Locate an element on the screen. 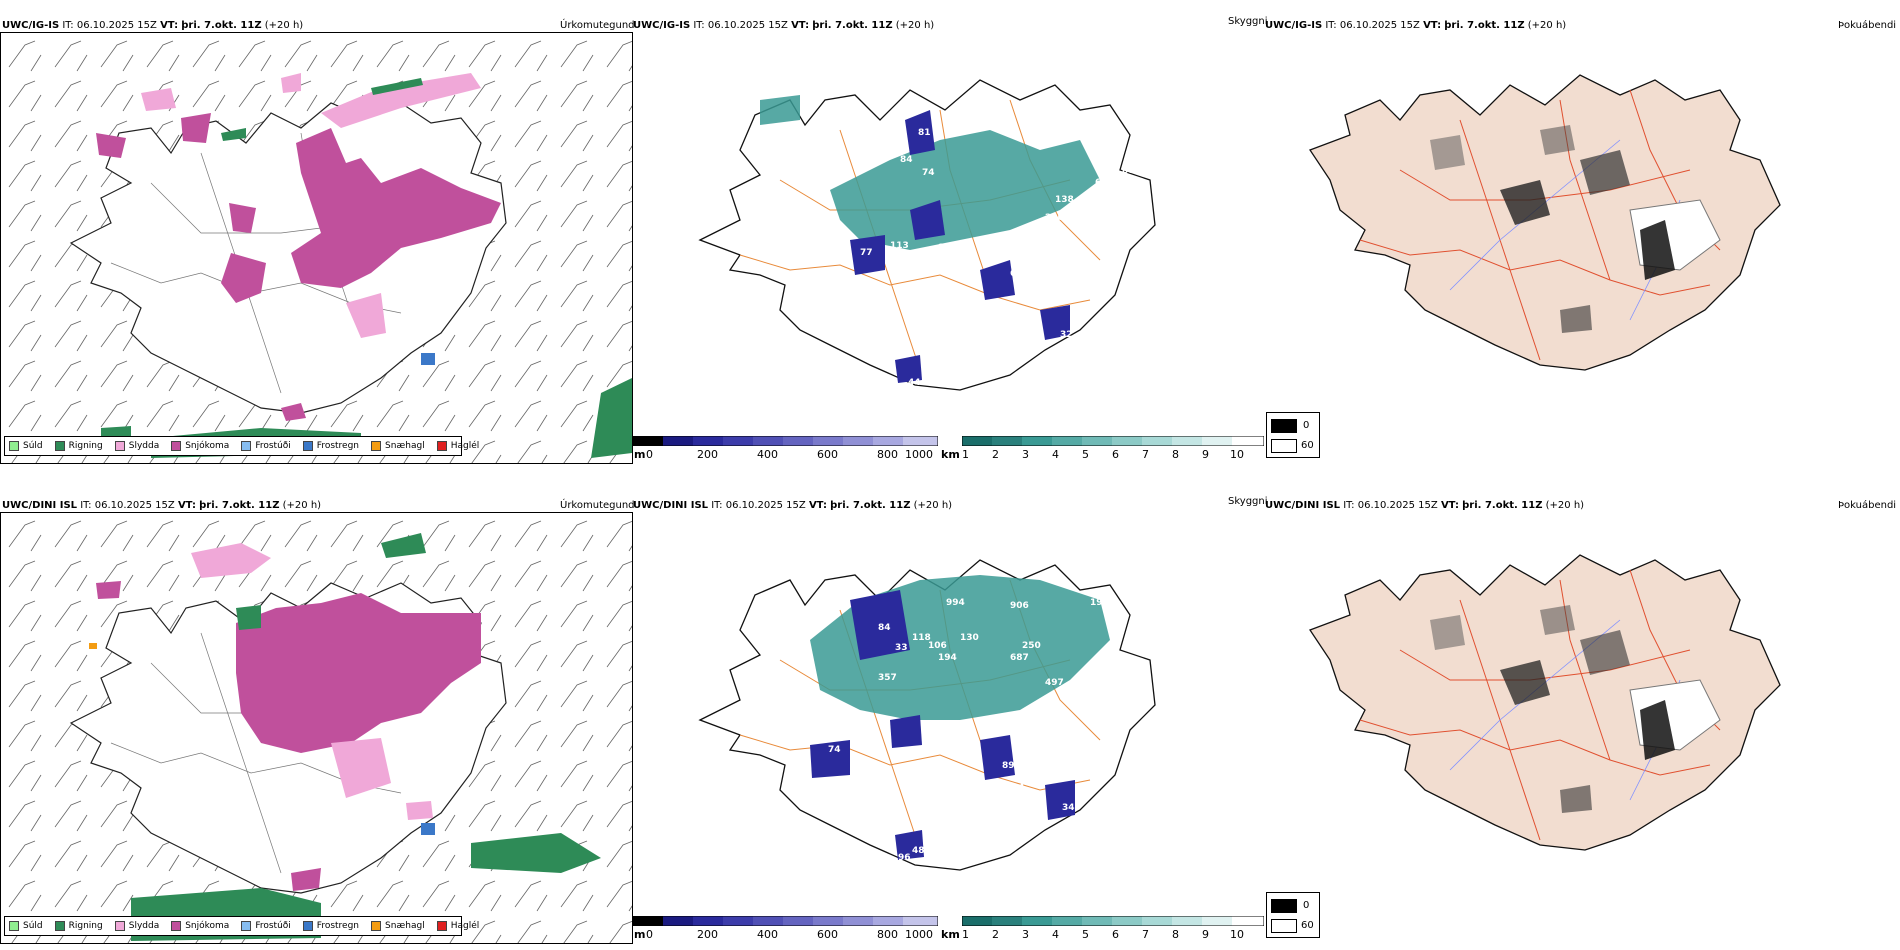  legend-item: Snæhagl is located at coordinates (398, 446).